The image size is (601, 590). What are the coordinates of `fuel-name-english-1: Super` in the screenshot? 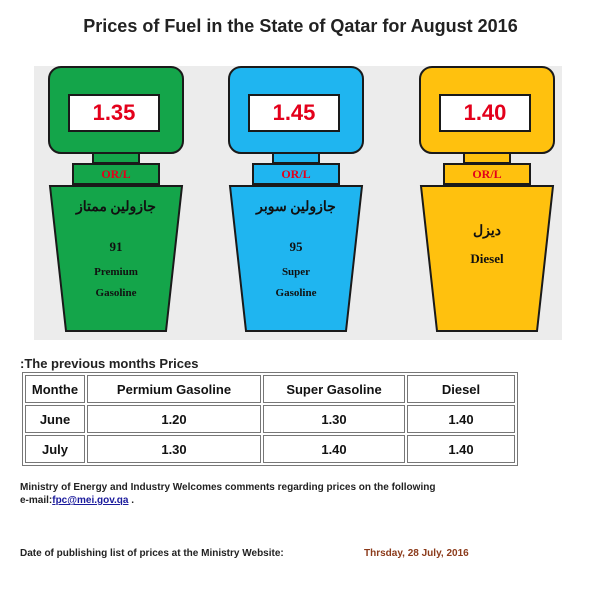 It's located at (296, 272).